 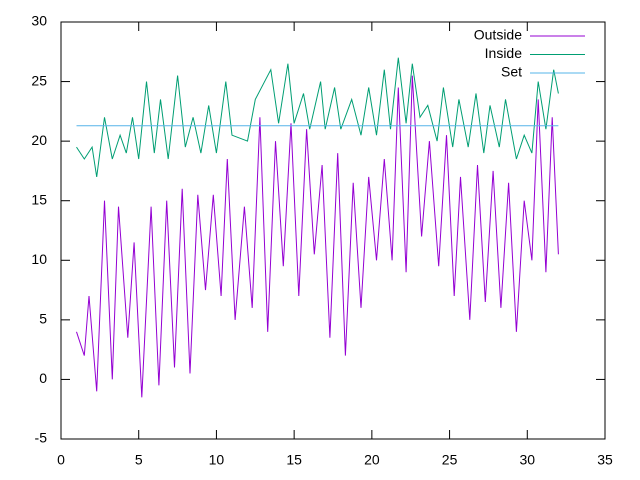 What do you see at coordinates (527, 460) in the screenshot?
I see `x-tick-label: 30` at bounding box center [527, 460].